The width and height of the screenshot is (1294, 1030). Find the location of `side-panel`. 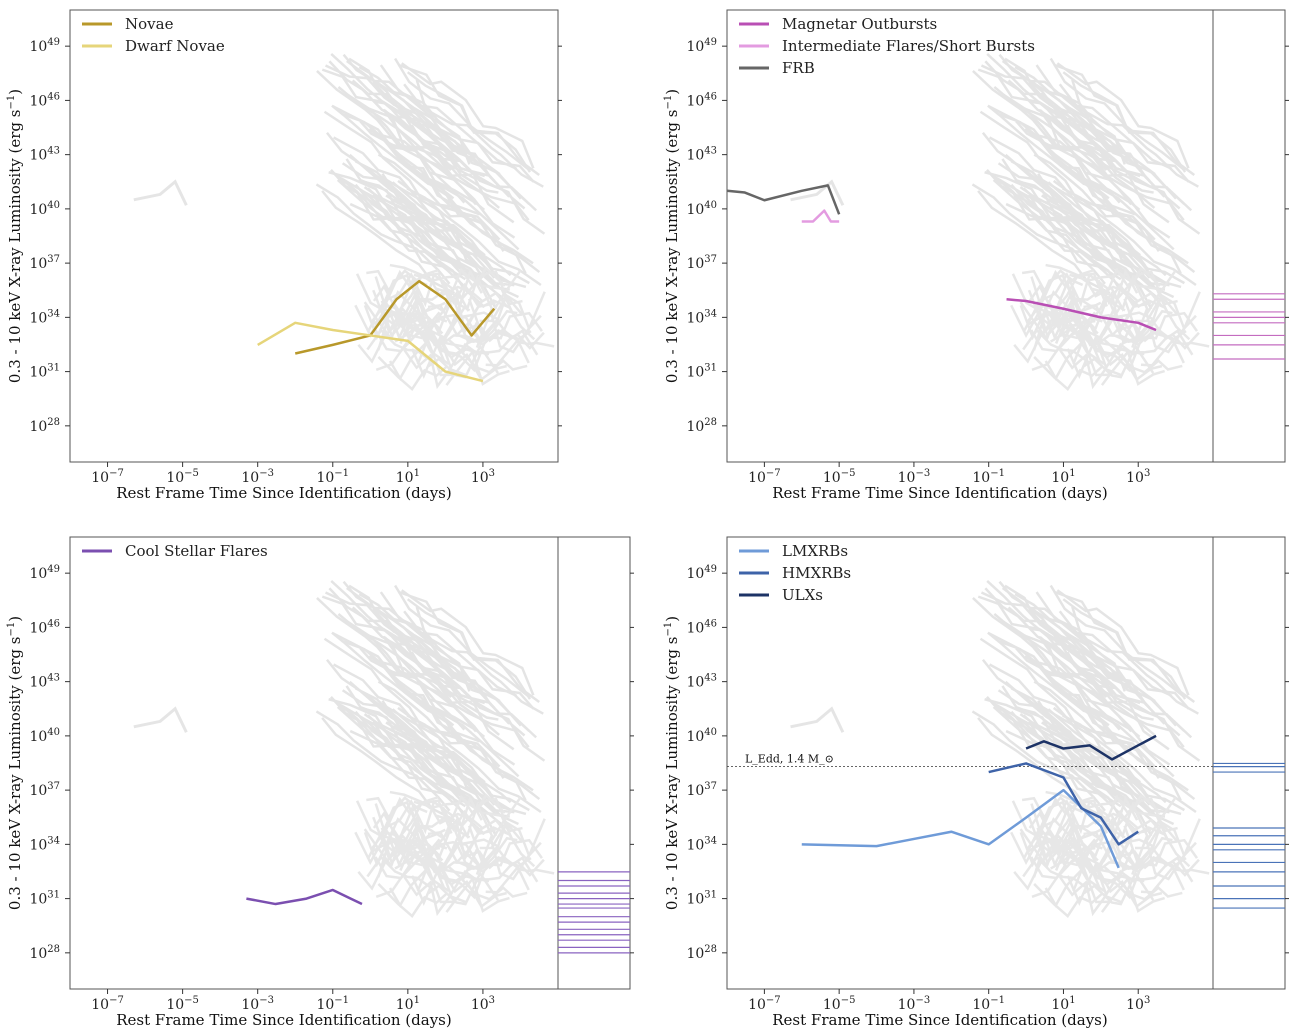

side-panel is located at coordinates (594, 763).